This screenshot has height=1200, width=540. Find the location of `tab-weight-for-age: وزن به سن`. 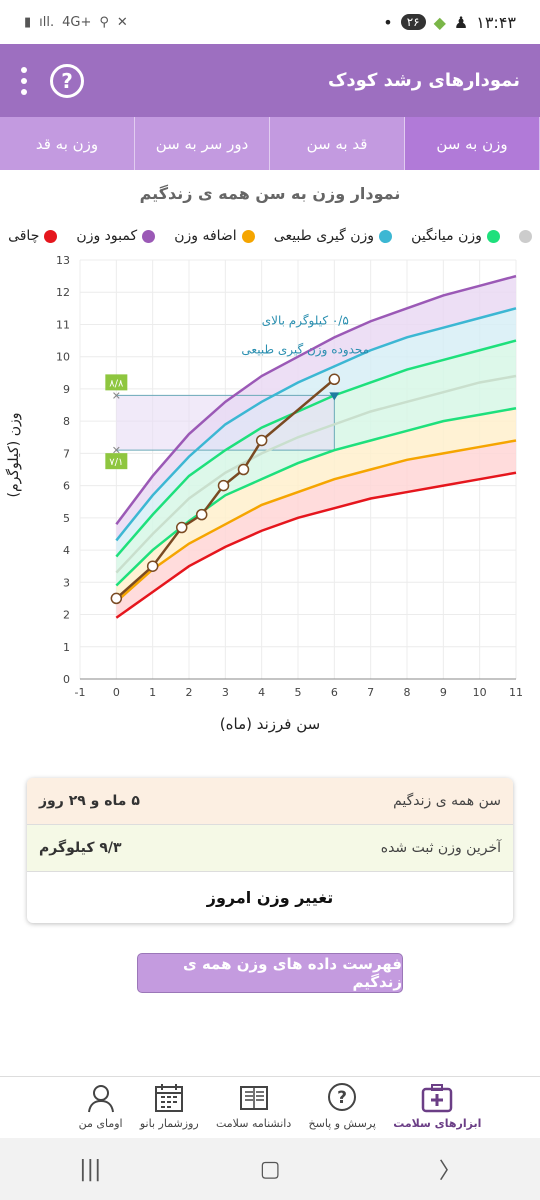

tab-weight-for-age: وزن به سن is located at coordinates (472, 143).